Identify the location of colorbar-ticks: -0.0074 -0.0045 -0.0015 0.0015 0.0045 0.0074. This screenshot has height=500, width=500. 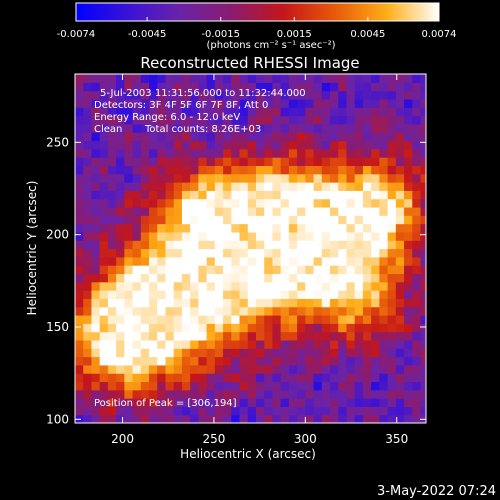
(257, 28).